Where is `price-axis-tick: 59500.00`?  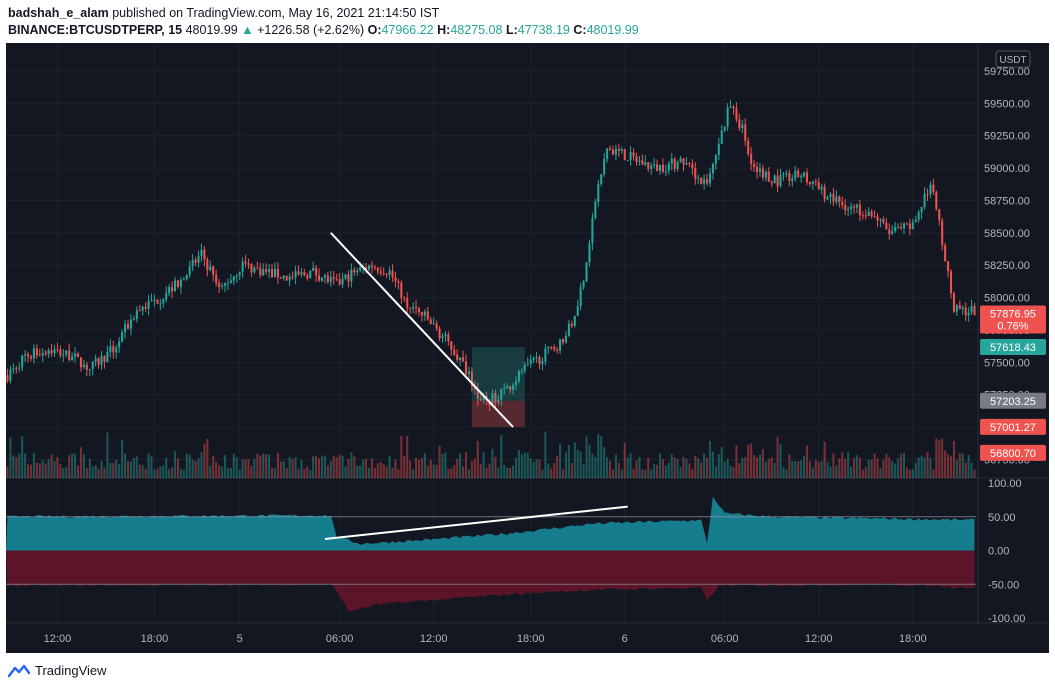 price-axis-tick: 59500.00 is located at coordinates (1007, 104).